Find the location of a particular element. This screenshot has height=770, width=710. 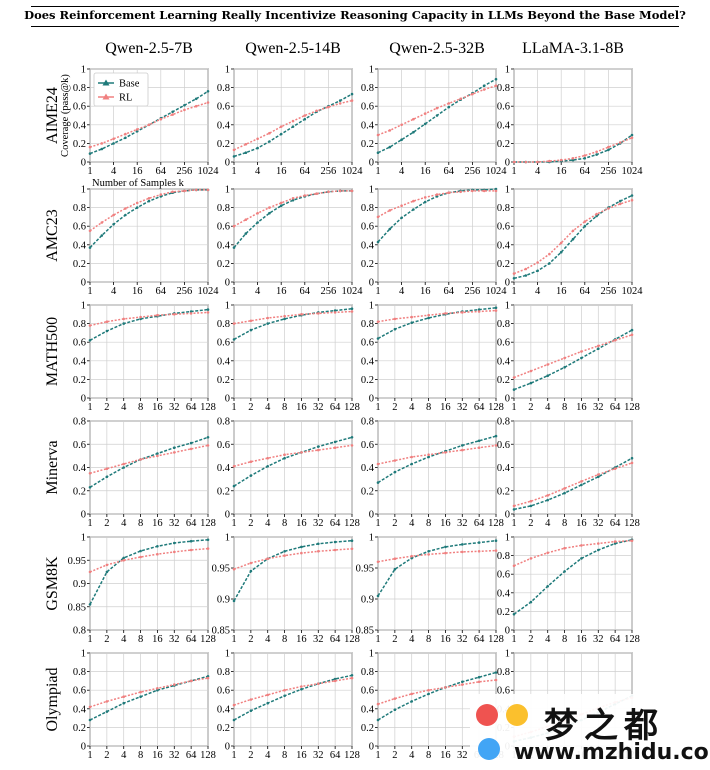

panel-AIME24-0-xtick-label-2: 16 is located at coordinates (137, 171).